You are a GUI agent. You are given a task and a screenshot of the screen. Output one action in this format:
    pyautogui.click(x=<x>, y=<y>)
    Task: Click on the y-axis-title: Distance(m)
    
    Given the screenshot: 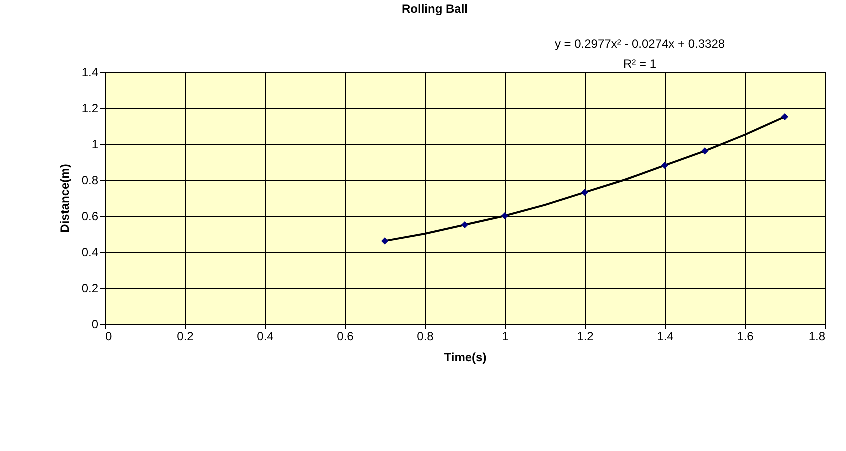 What is the action you would take?
    pyautogui.click(x=65, y=198)
    